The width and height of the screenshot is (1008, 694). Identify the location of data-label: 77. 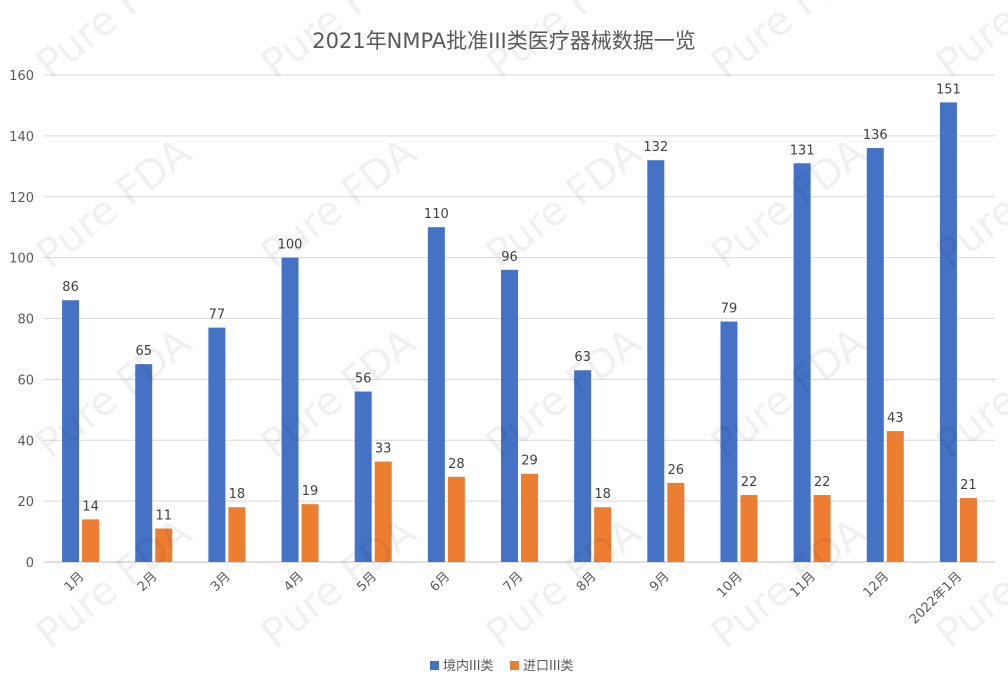
(217, 315).